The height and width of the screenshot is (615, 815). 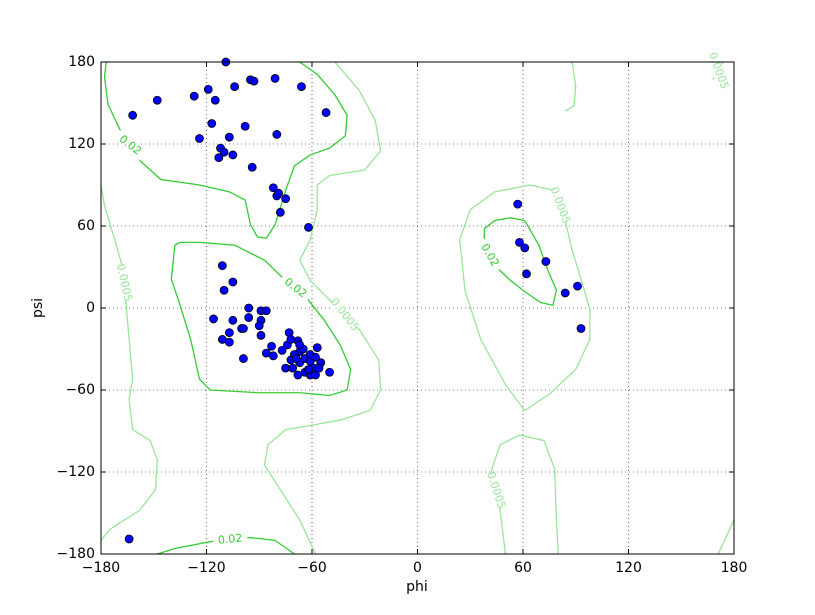 What do you see at coordinates (417, 587) in the screenshot?
I see `x-axis-label: phi` at bounding box center [417, 587].